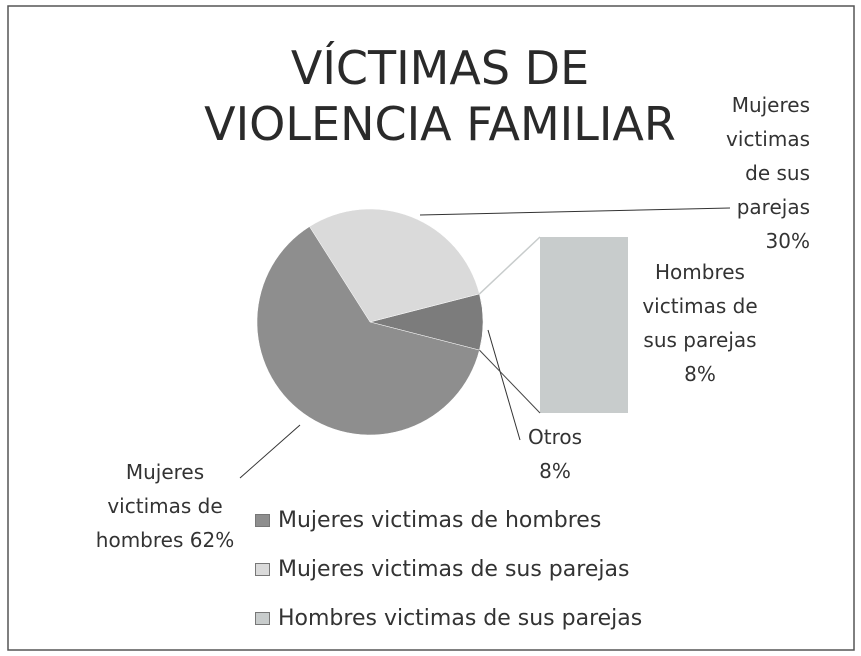 The image size is (861, 656). What do you see at coordinates (159, 506) in the screenshot?
I see `label-name: Mujeres victimas de hombres` at bounding box center [159, 506].